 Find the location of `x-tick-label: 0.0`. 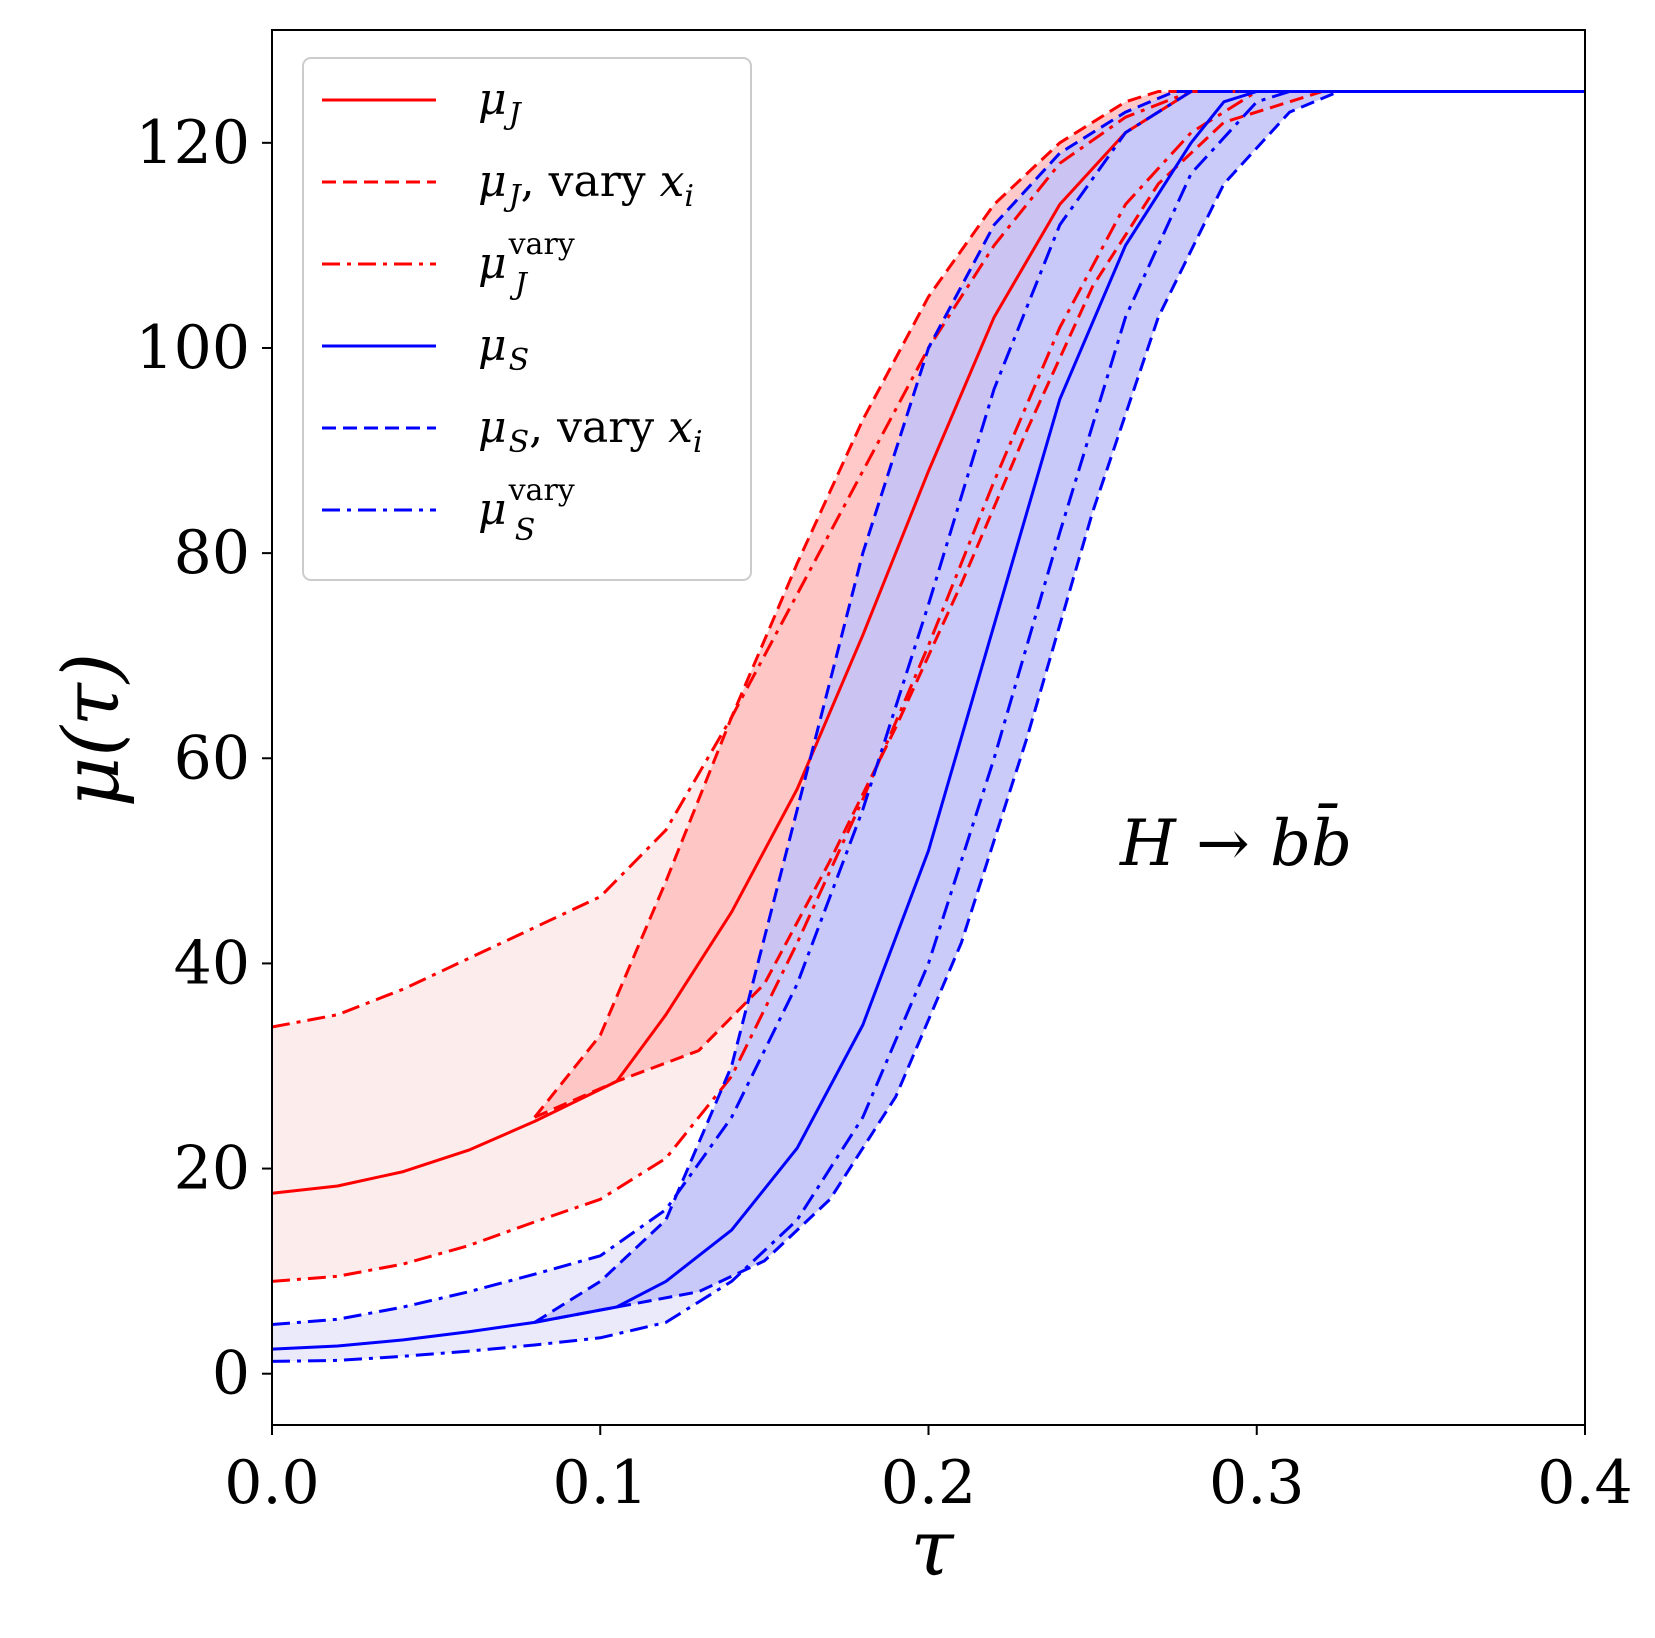

x-tick-label: 0.0 is located at coordinates (271, 1483).